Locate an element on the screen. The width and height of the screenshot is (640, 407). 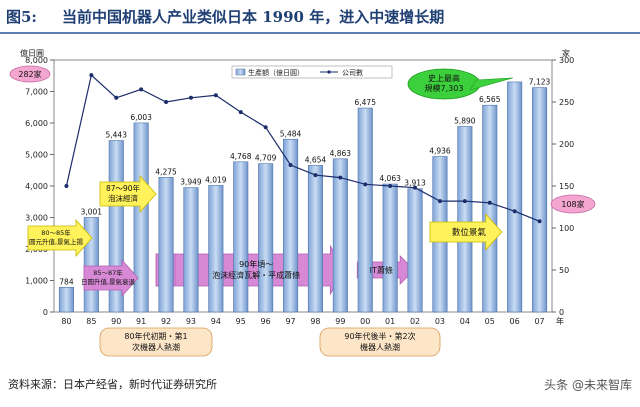
source-note: 资料来源：日本产经省，新时代证券研究所 is located at coordinates (112, 384).